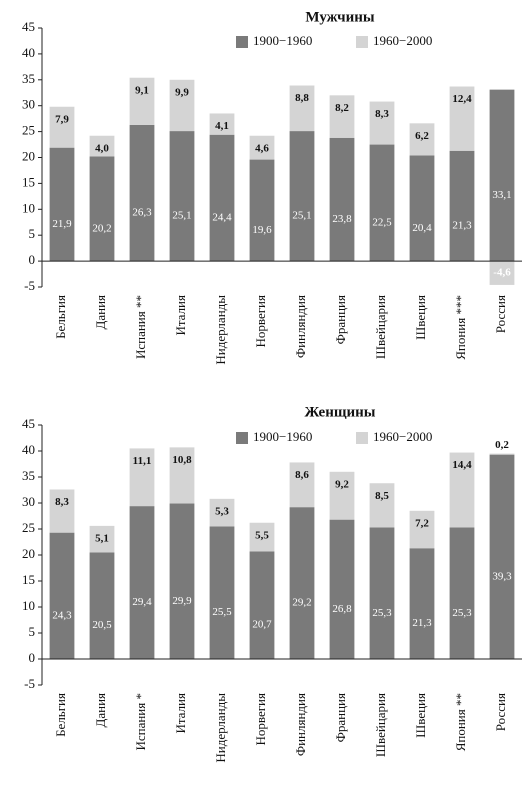  Describe the element at coordinates (62, 615) in the screenshot. I see `value-label: 24,3` at that location.